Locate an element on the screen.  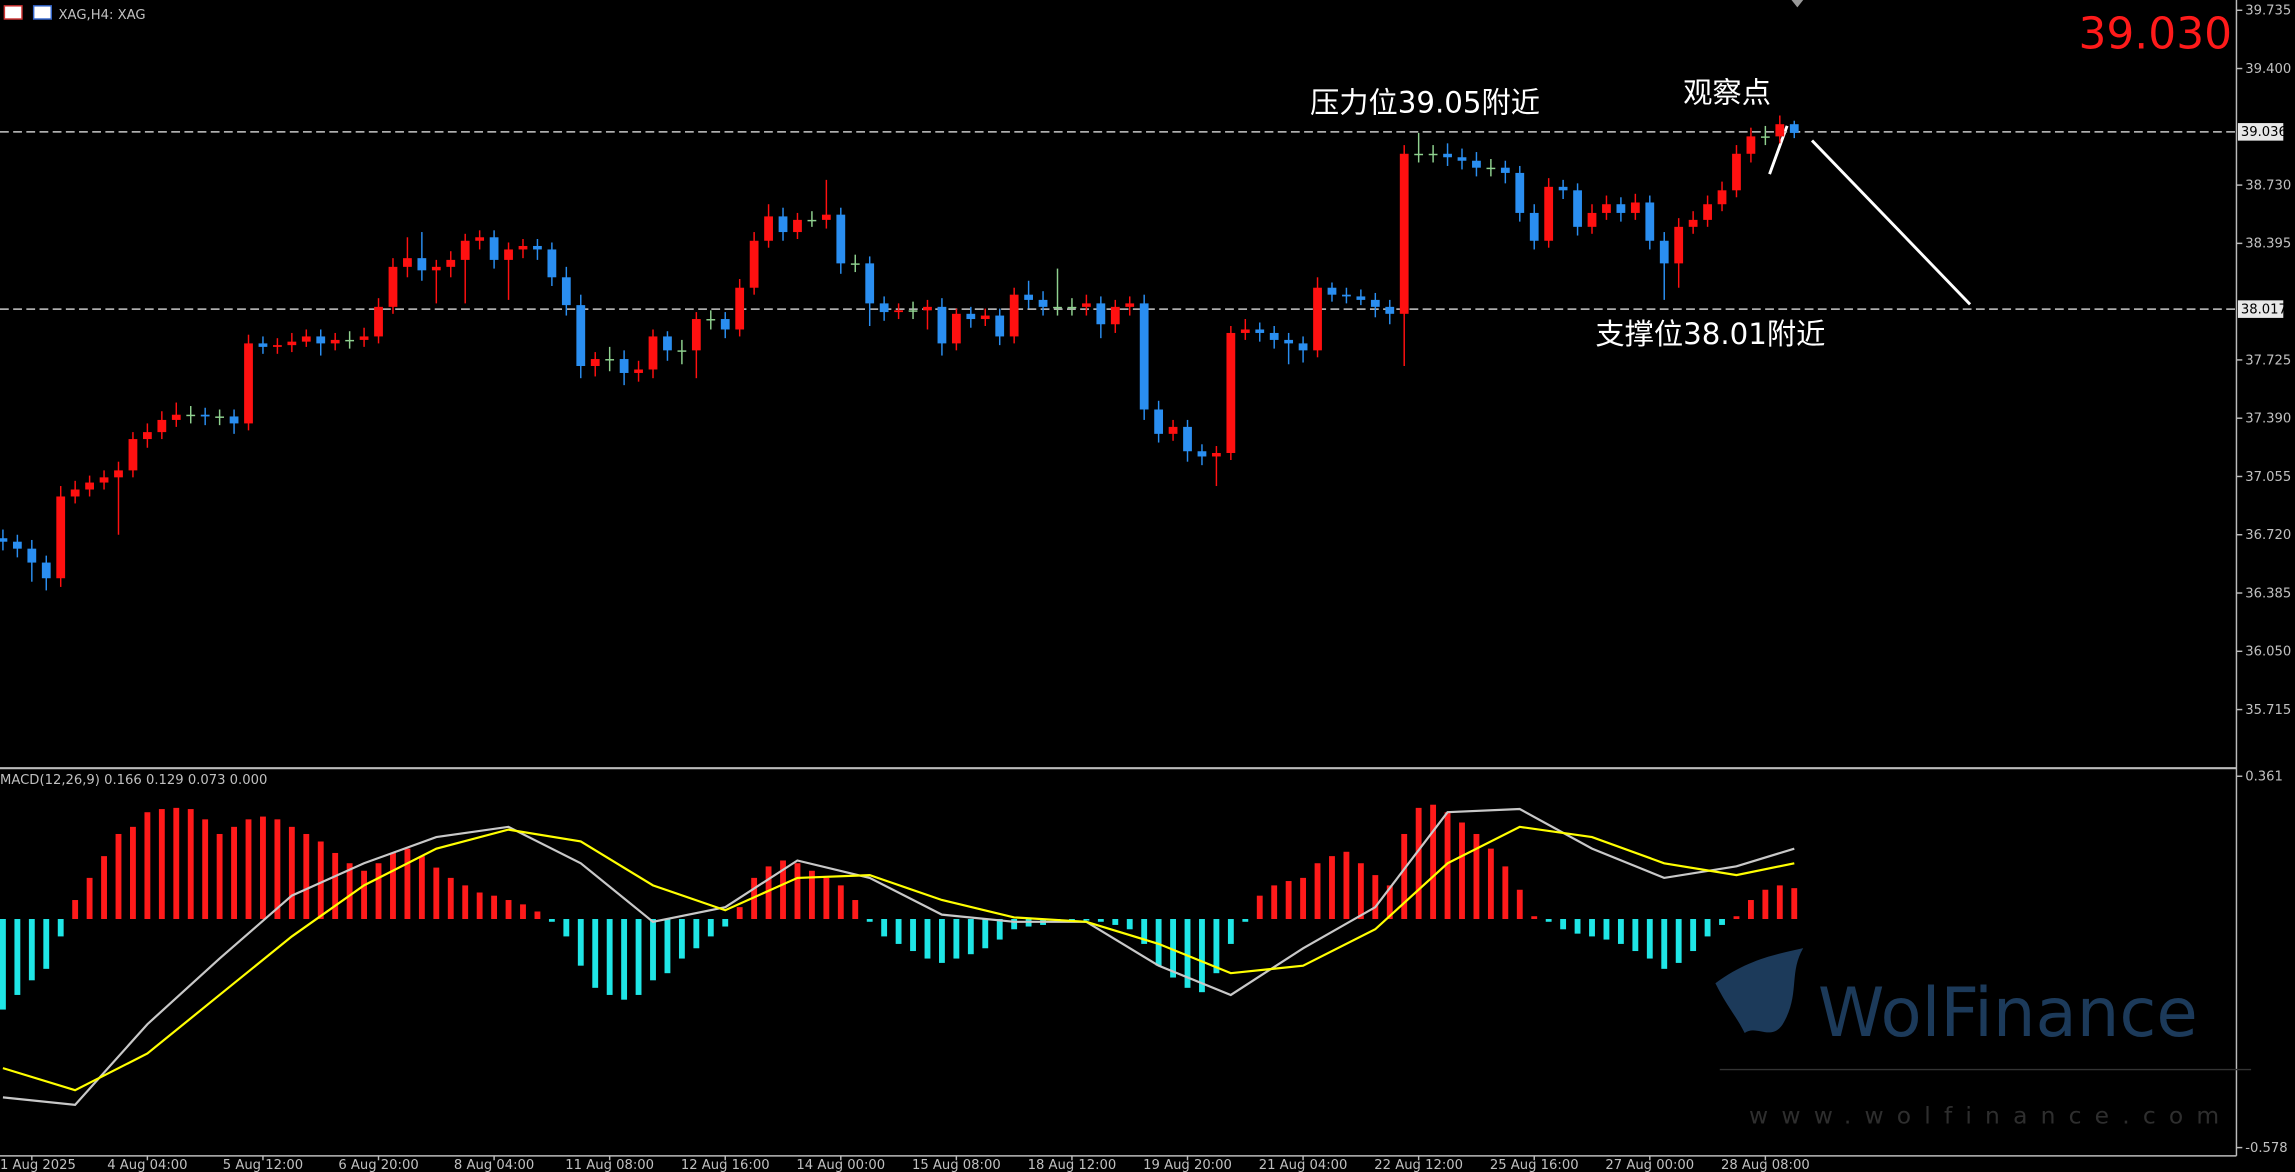
x-tick-label: 11 Aug 08:00 is located at coordinates (609, 1165).